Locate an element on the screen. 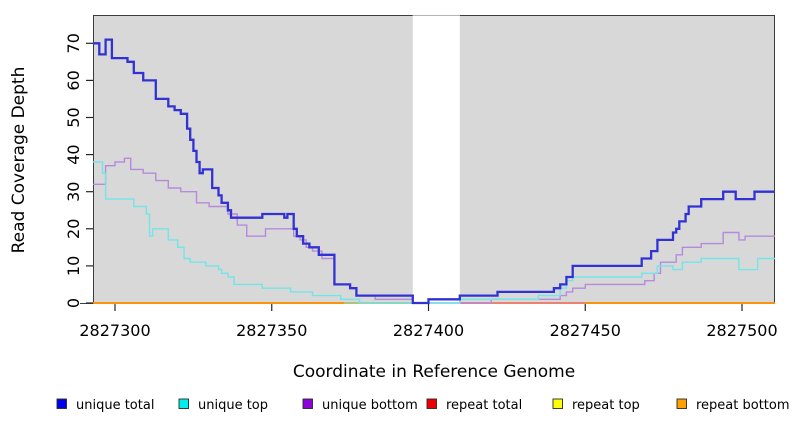  x-tick-label: 2827300 is located at coordinates (114, 330).